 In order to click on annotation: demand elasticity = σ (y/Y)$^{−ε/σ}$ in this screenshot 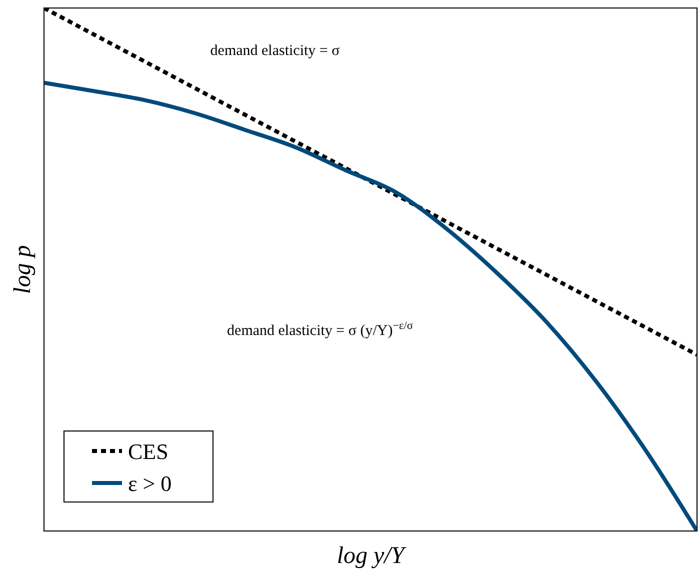, I will do `click(320, 329)`.